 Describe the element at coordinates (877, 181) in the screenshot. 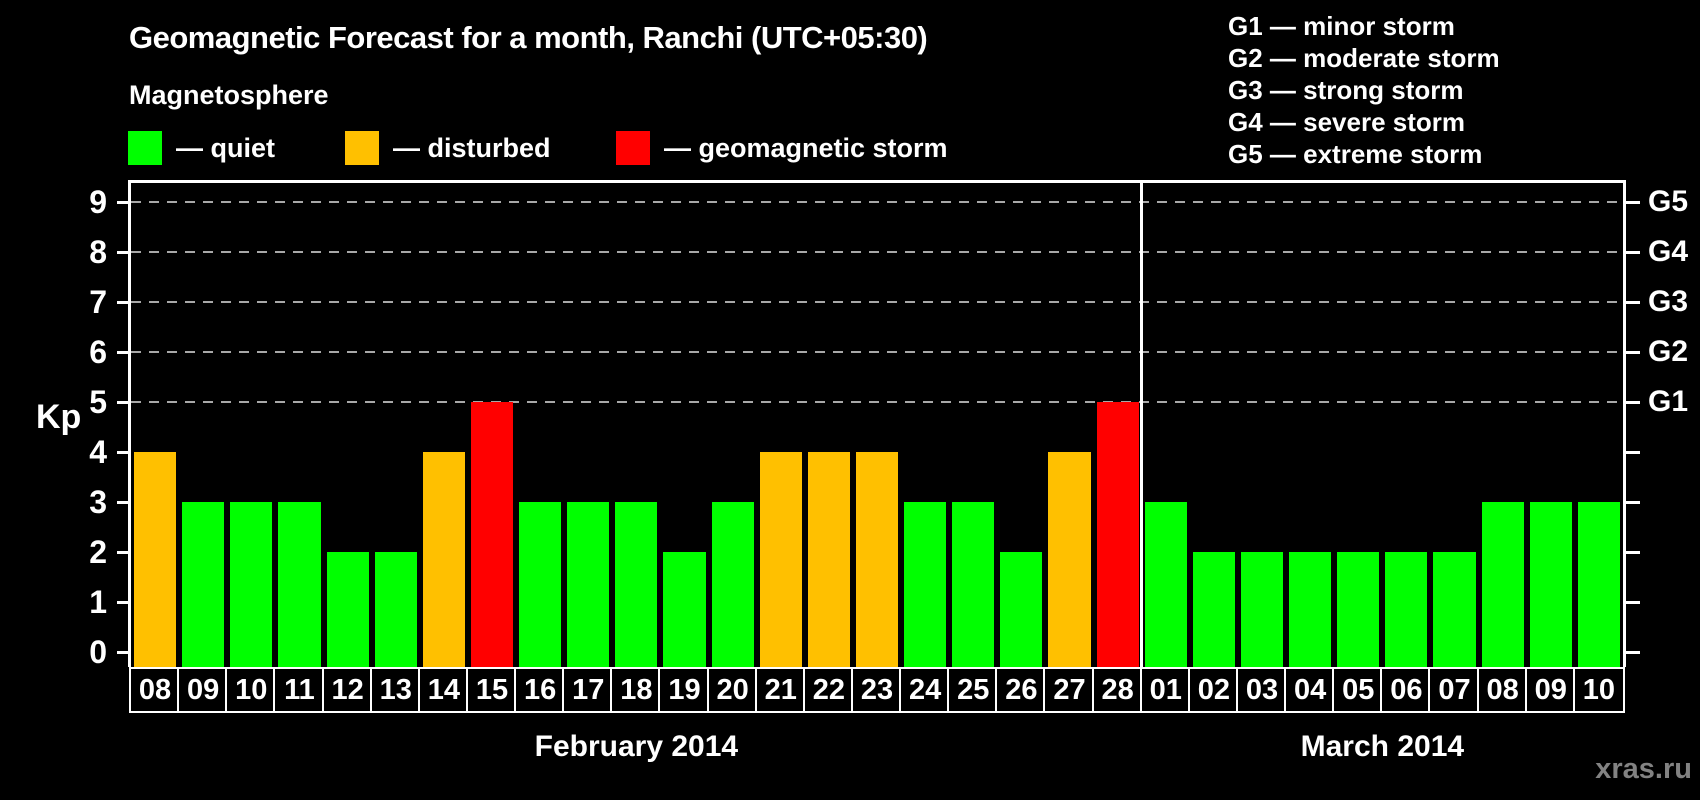

I see `plot-top-border` at that location.